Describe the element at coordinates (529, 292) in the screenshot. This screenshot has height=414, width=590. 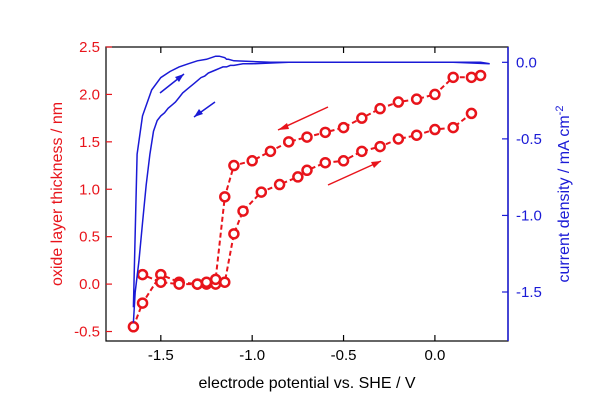
I see `right-tick-label: -1.5` at that location.